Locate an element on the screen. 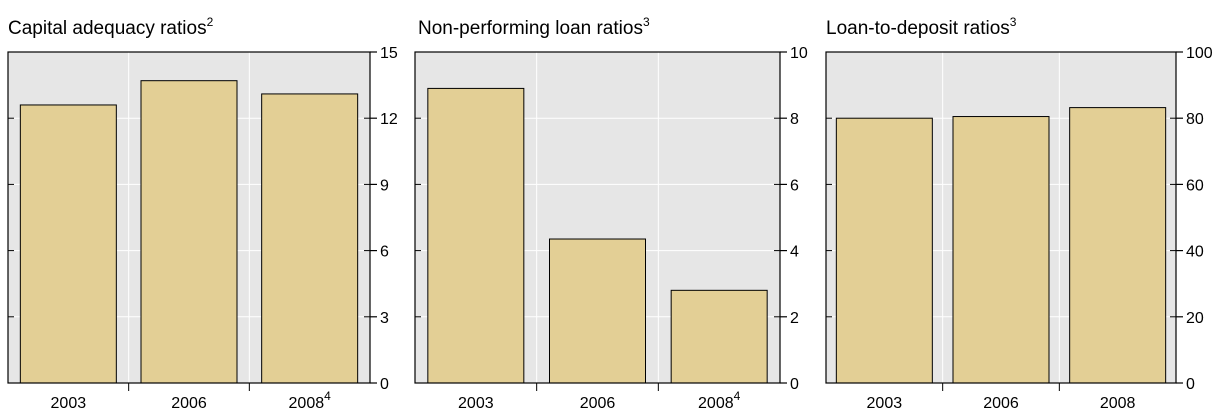 This screenshot has height=415, width=1226. y-tick-label: 10 is located at coordinates (799, 53).